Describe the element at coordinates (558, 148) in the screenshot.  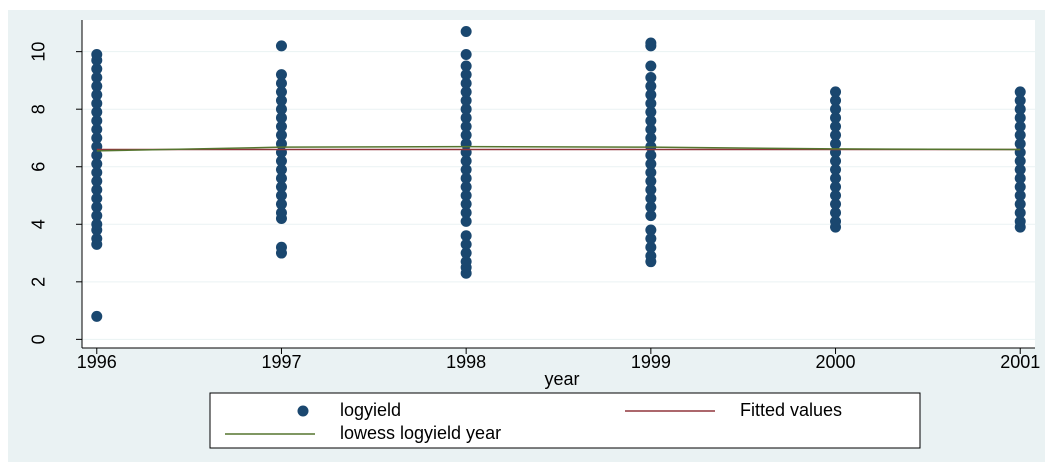
I see `line` at that location.